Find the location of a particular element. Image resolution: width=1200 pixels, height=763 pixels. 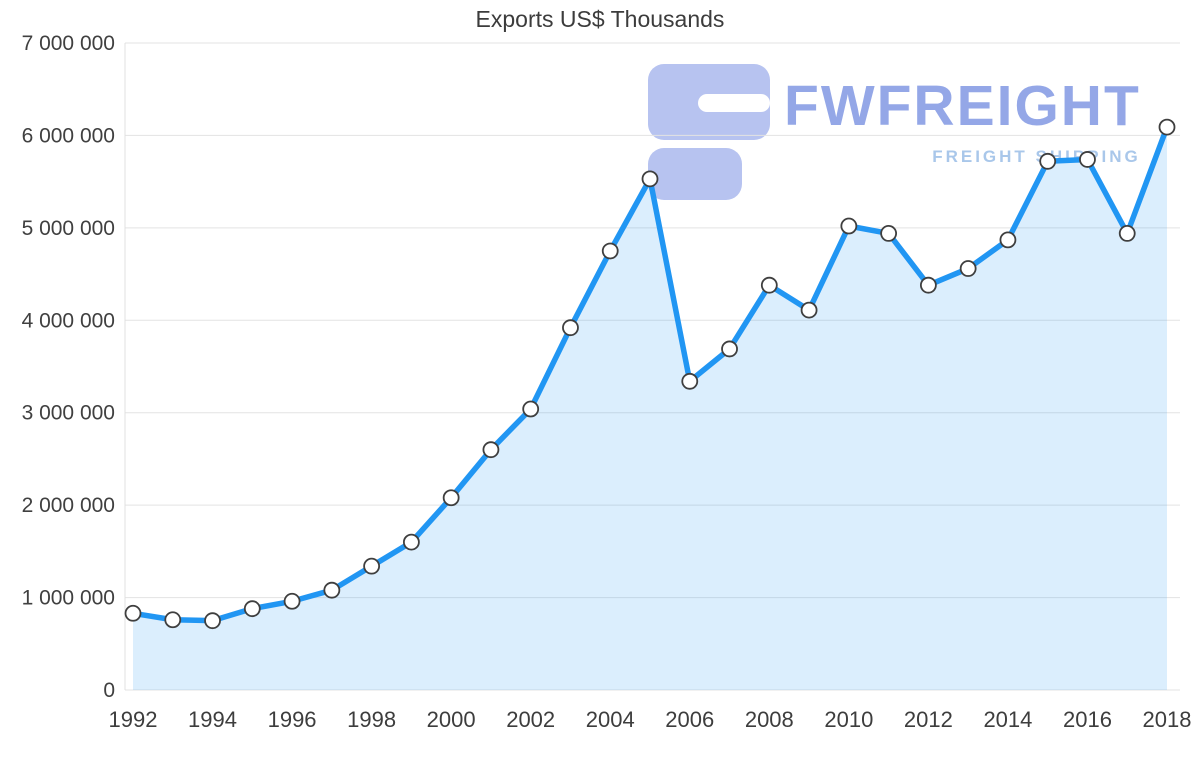

data-point-2011 is located at coordinates (889, 233).